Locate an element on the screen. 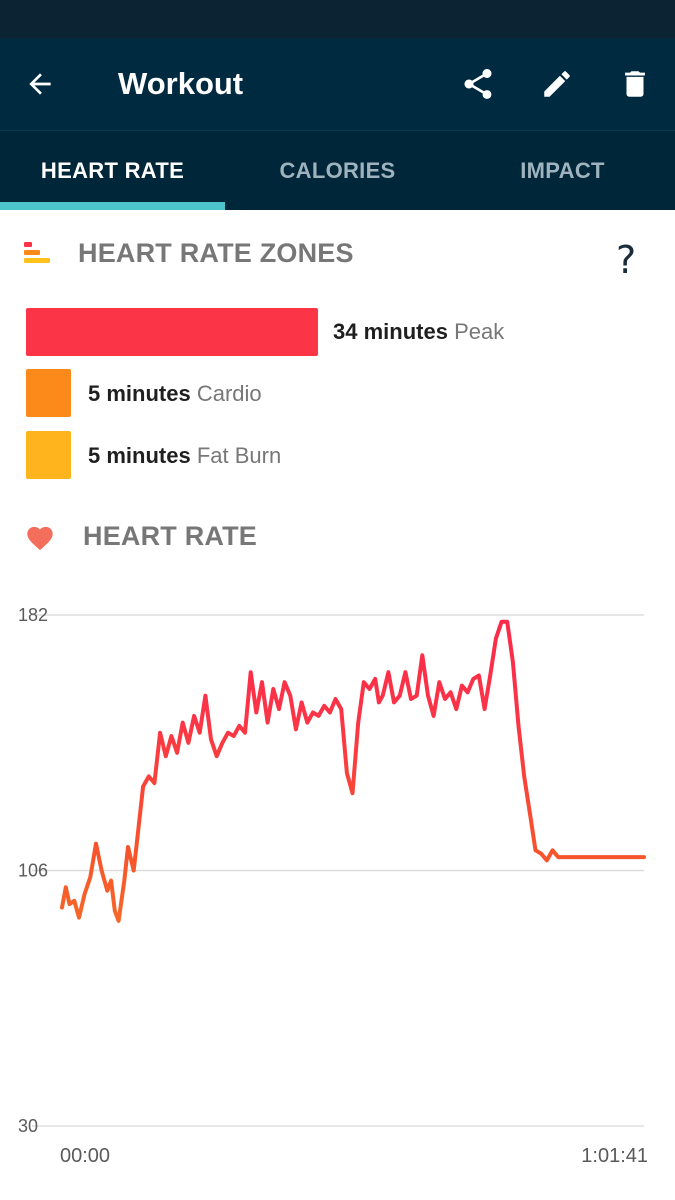  app-title: Workout is located at coordinates (181, 83).